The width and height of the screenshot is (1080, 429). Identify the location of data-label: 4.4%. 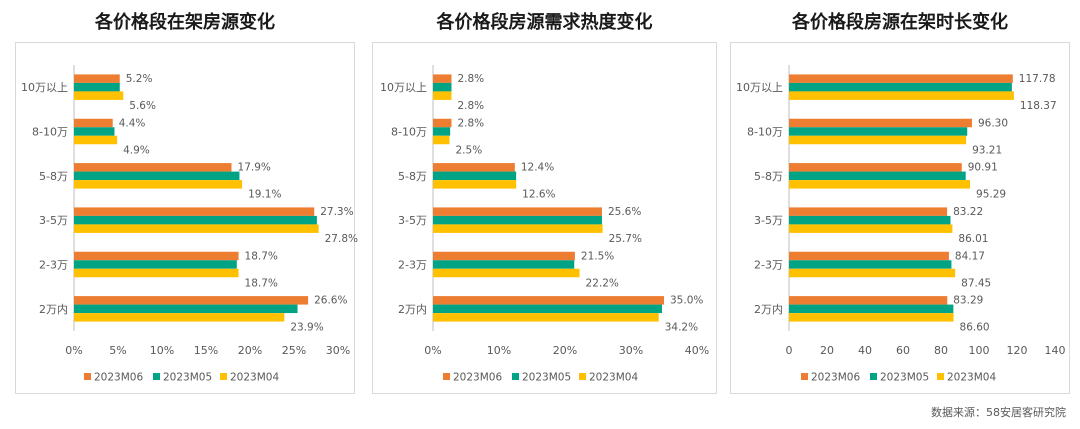
(132, 123).